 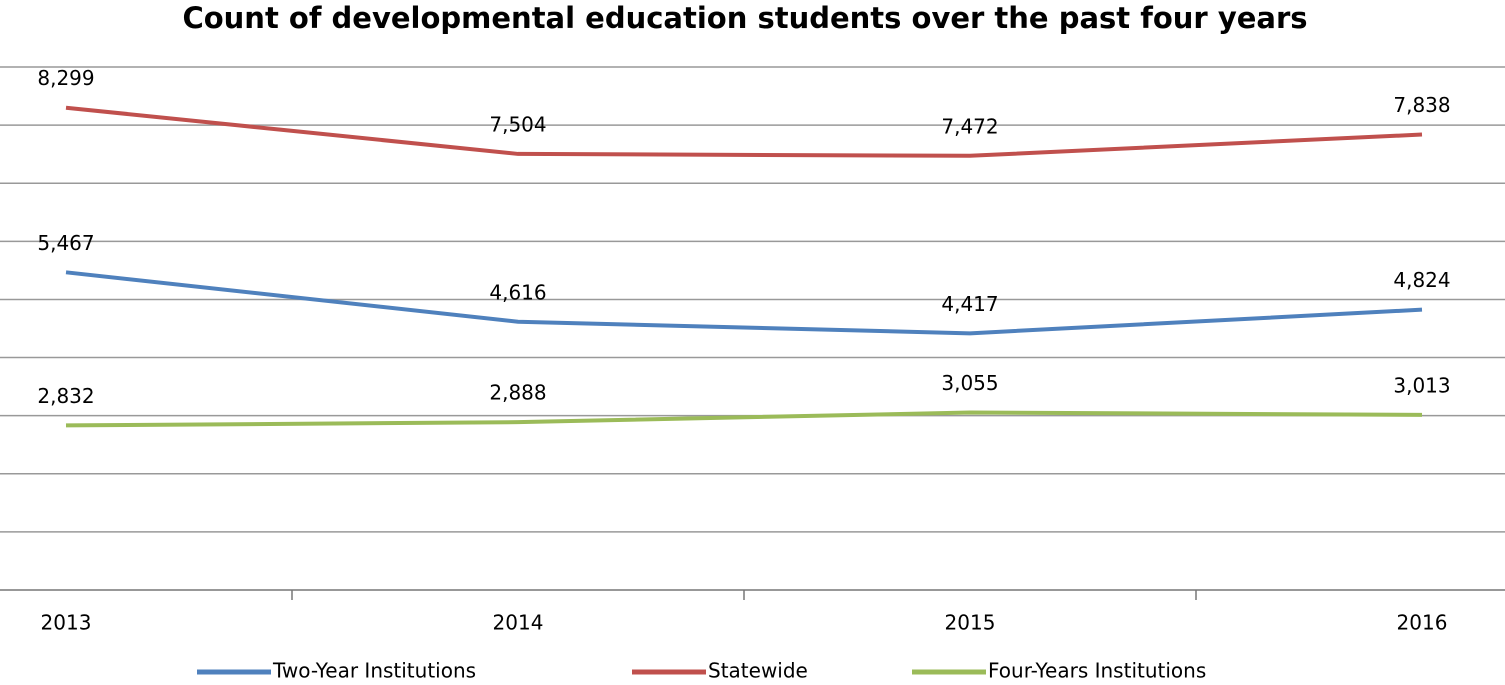 I want to click on data-label: 3,055, so click(x=969, y=383).